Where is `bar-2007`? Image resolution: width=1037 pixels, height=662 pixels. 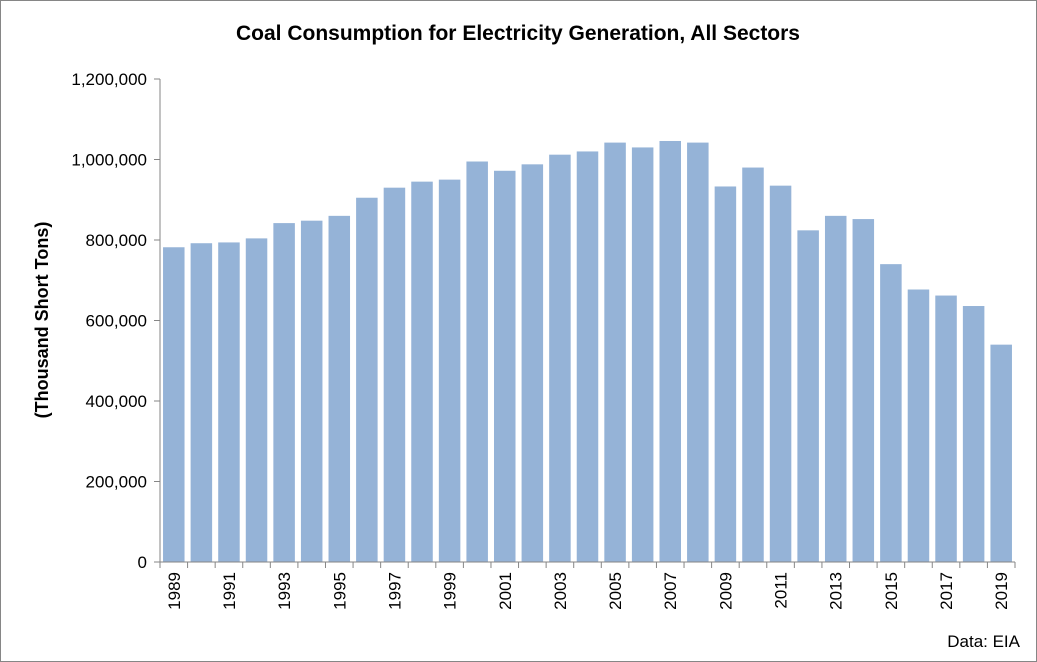
bar-2007 is located at coordinates (670, 351).